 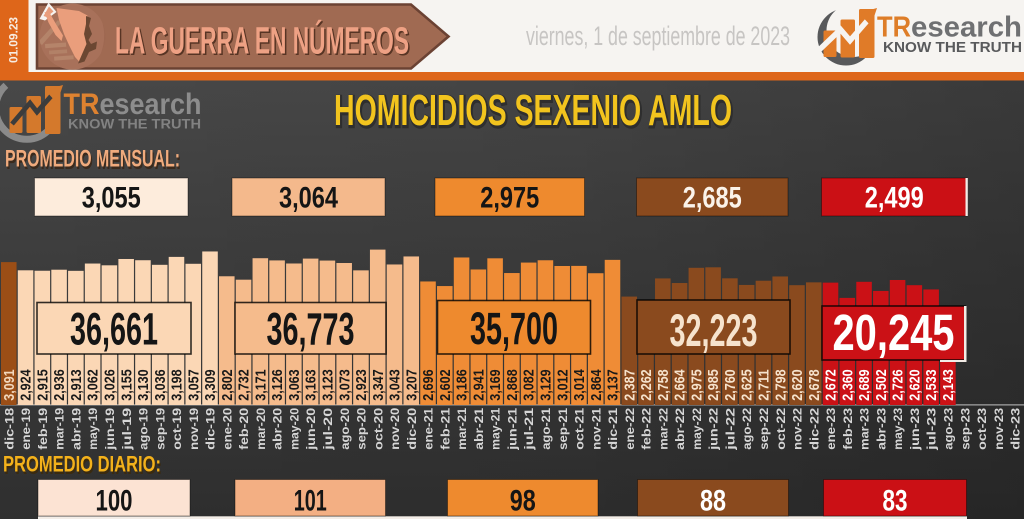 I want to click on svg-text: jul-19, so click(x=127, y=430).